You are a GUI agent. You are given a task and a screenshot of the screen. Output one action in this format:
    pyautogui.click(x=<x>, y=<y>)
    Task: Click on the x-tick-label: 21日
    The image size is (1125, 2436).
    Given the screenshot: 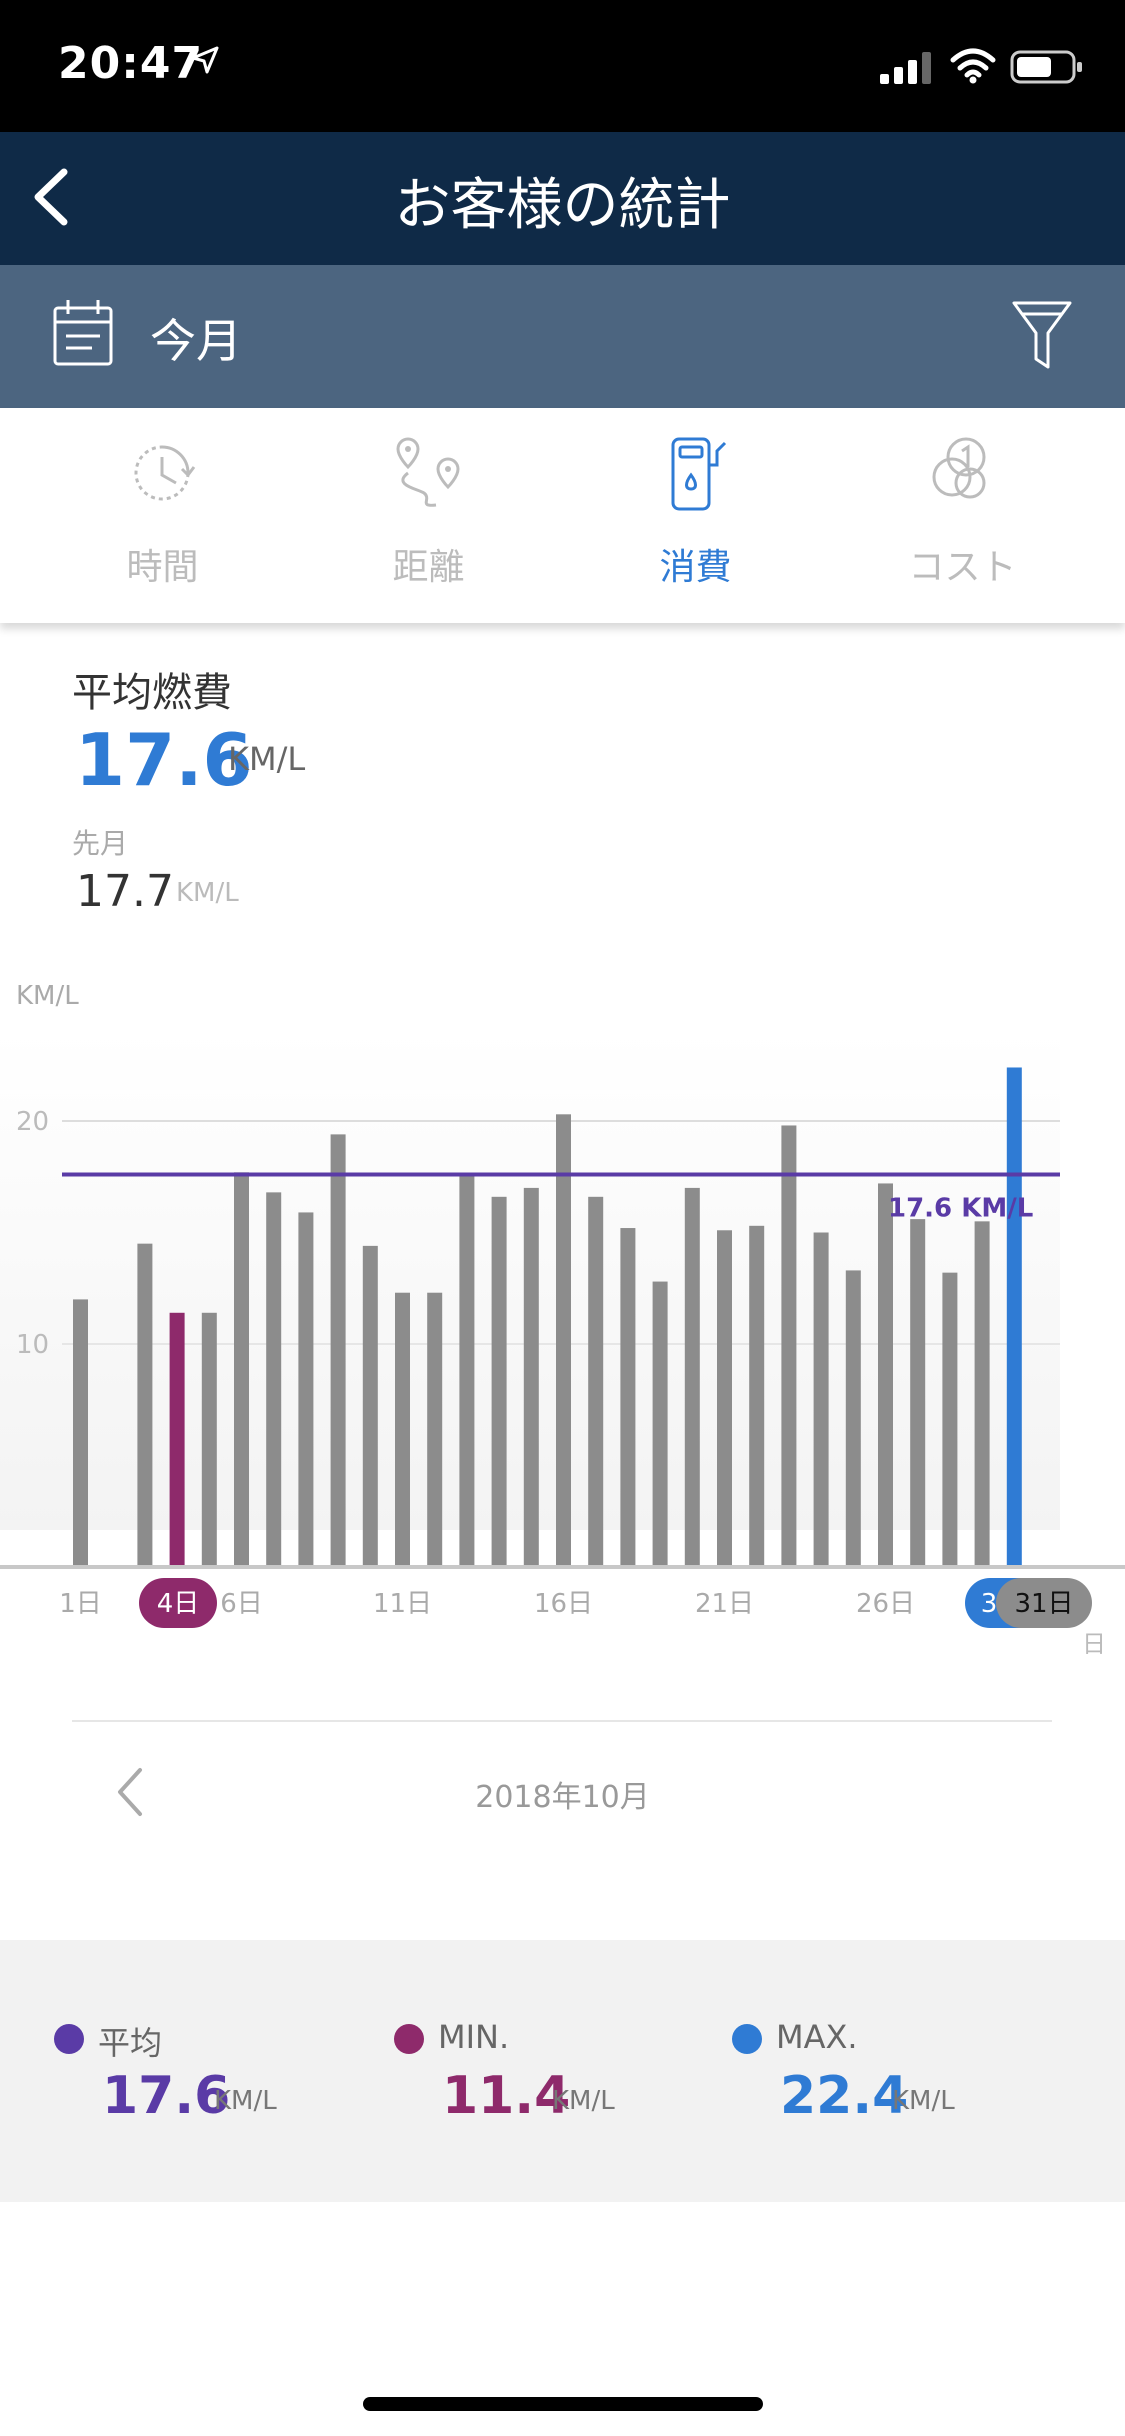 What is the action you would take?
    pyautogui.click(x=724, y=1604)
    